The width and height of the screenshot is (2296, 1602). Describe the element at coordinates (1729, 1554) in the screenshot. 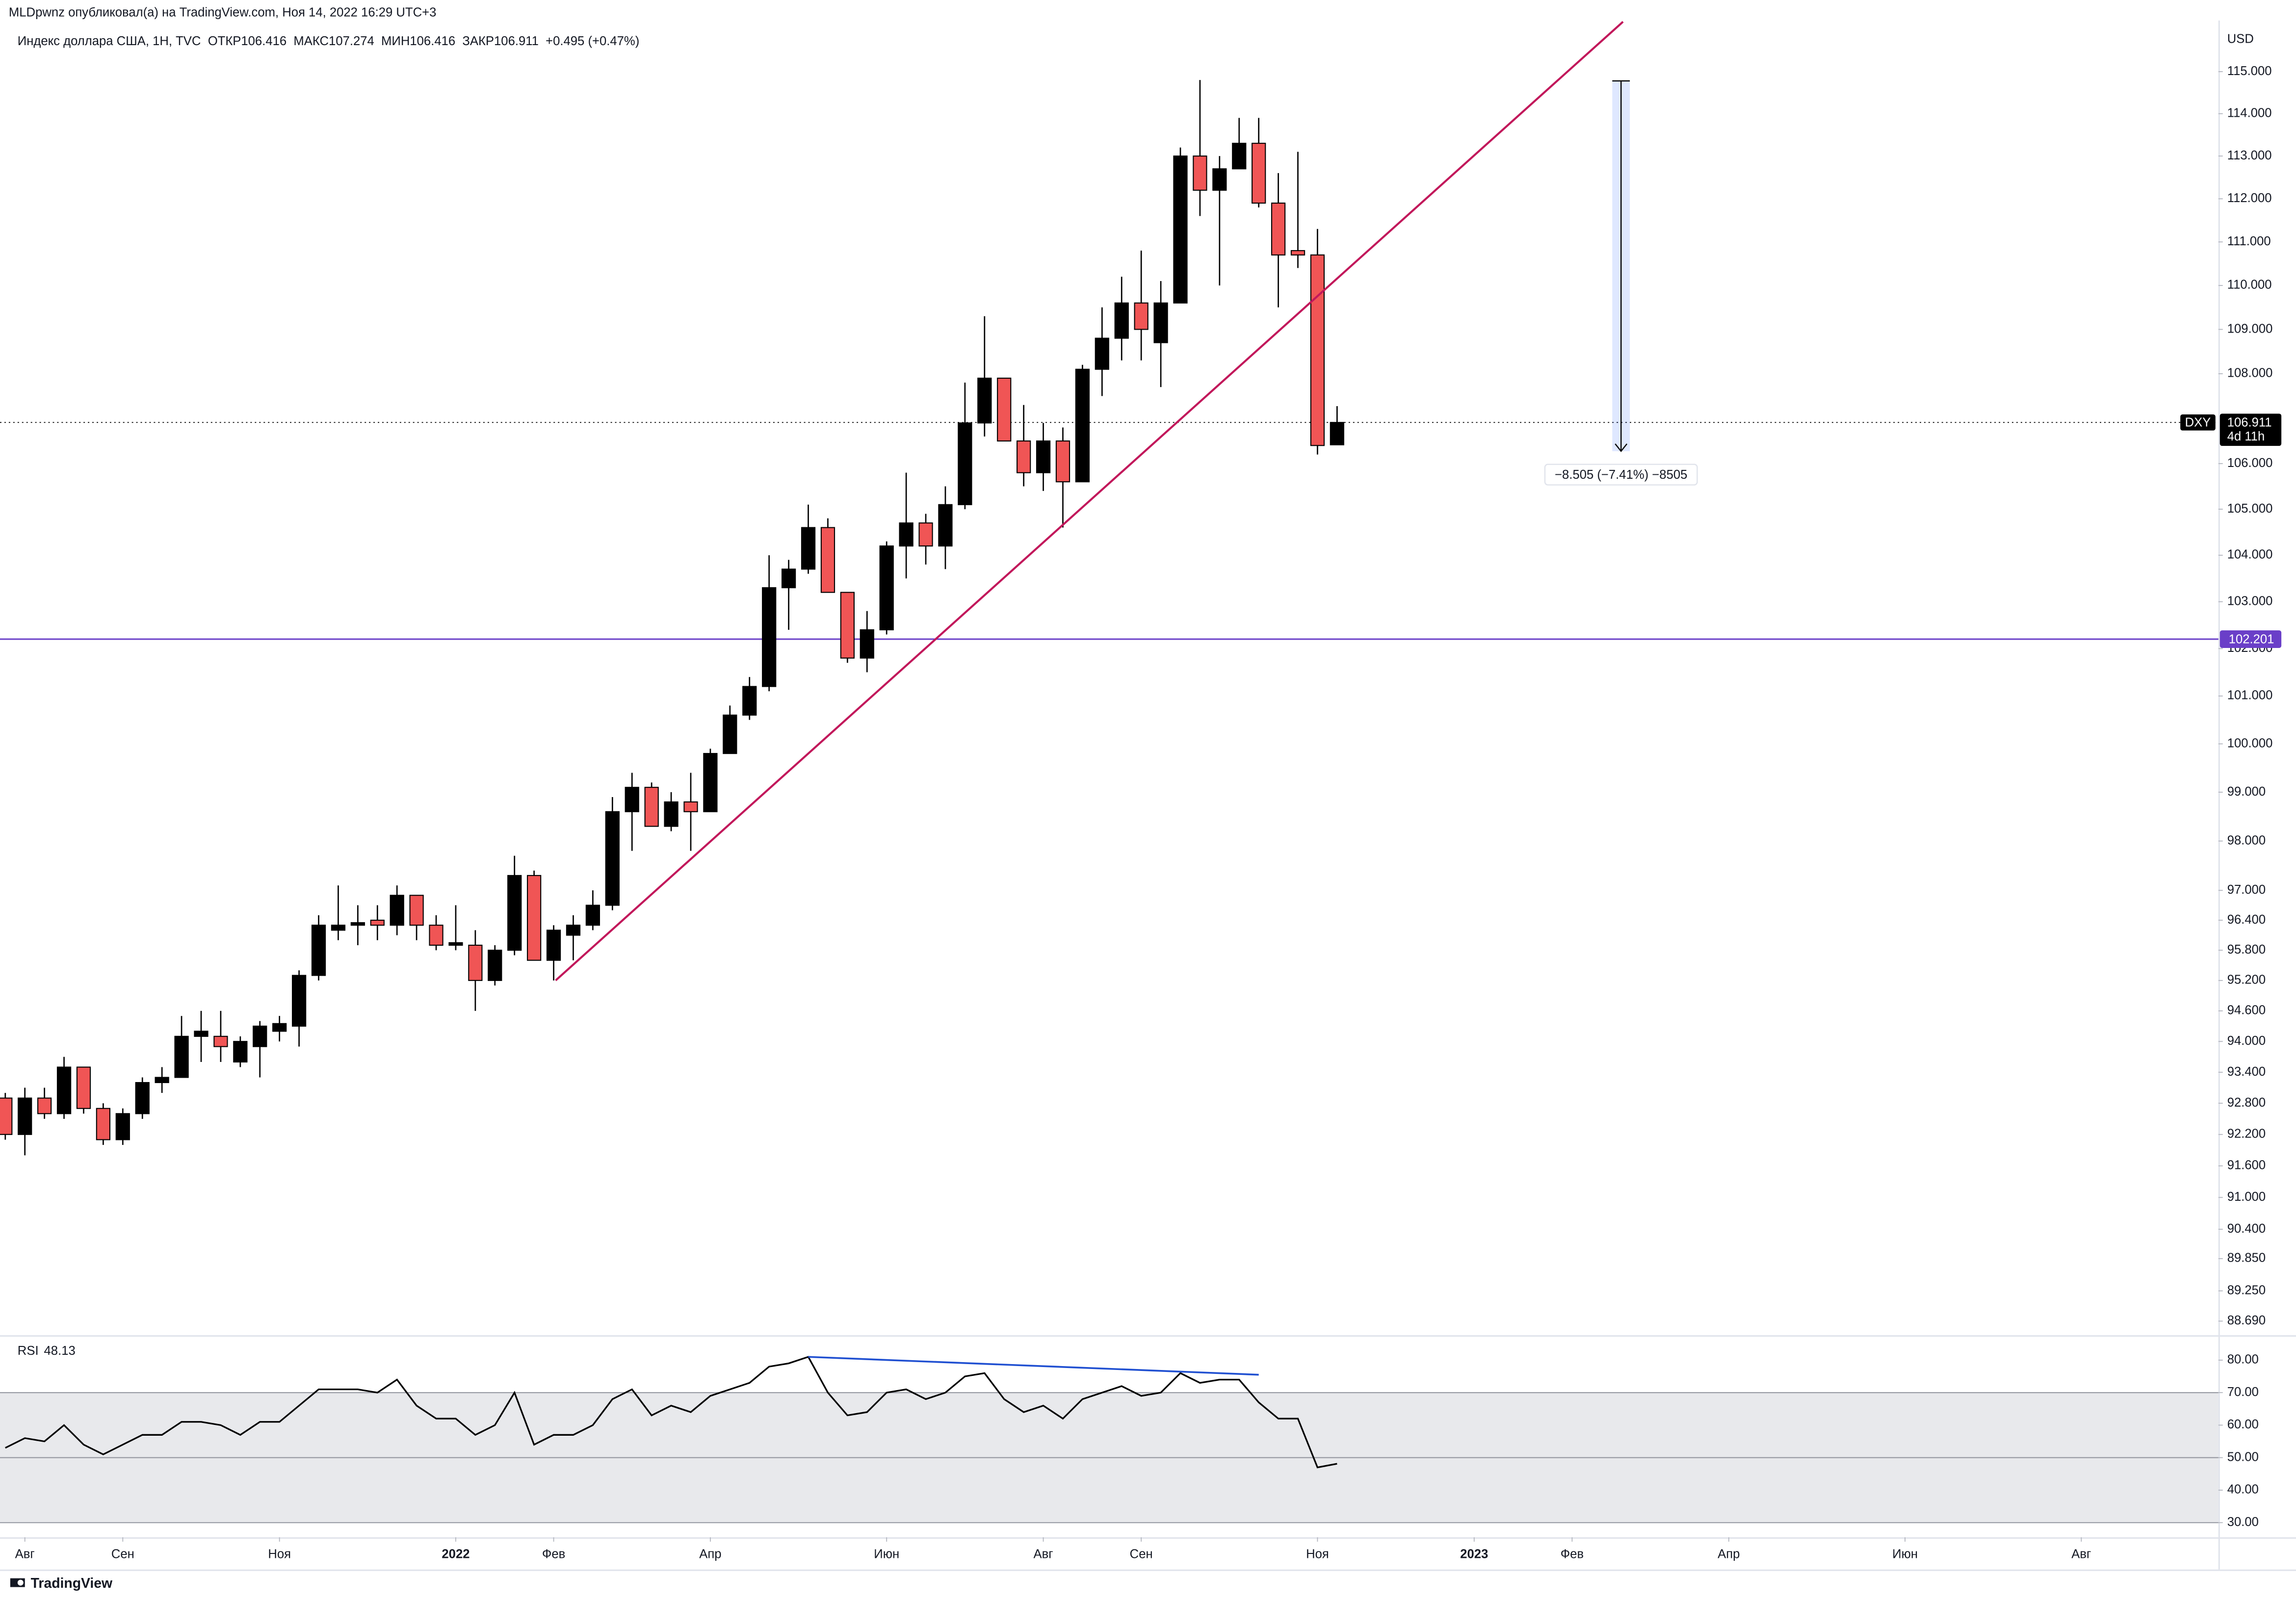

I see `x-tick-label: Апр` at that location.